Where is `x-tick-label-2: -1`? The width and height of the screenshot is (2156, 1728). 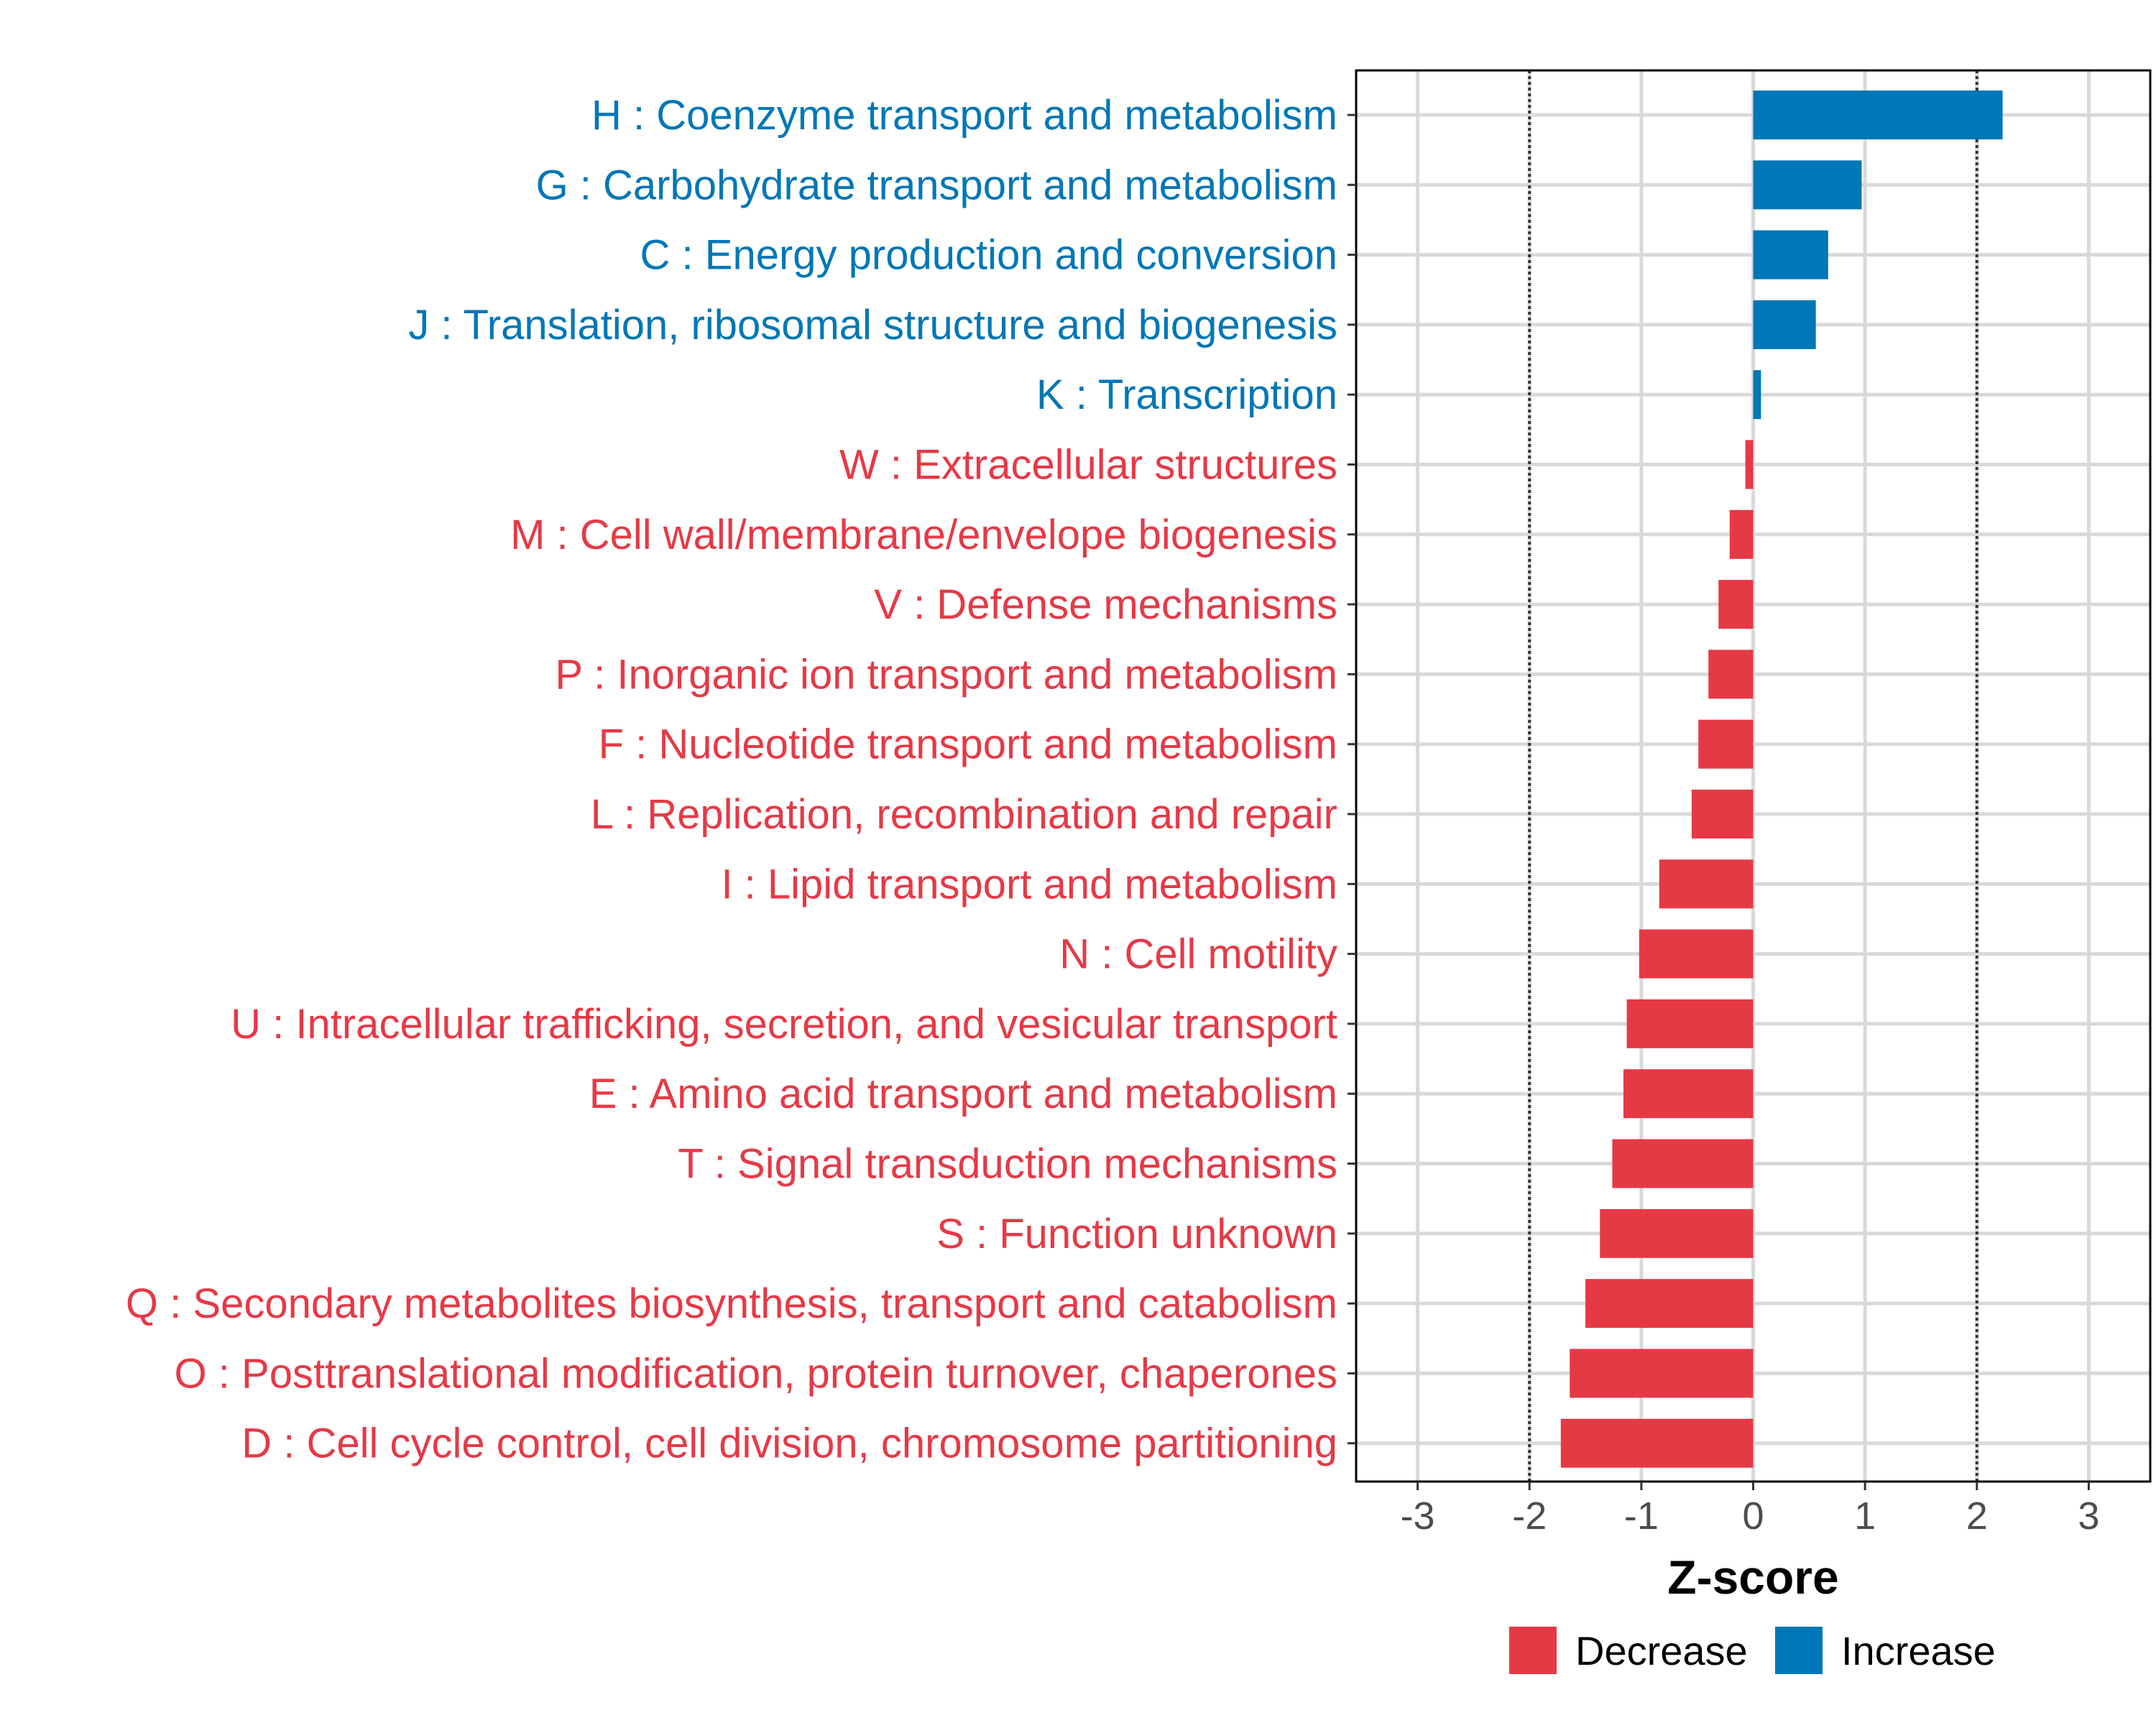 x-tick-label-2: -1 is located at coordinates (1641, 1516).